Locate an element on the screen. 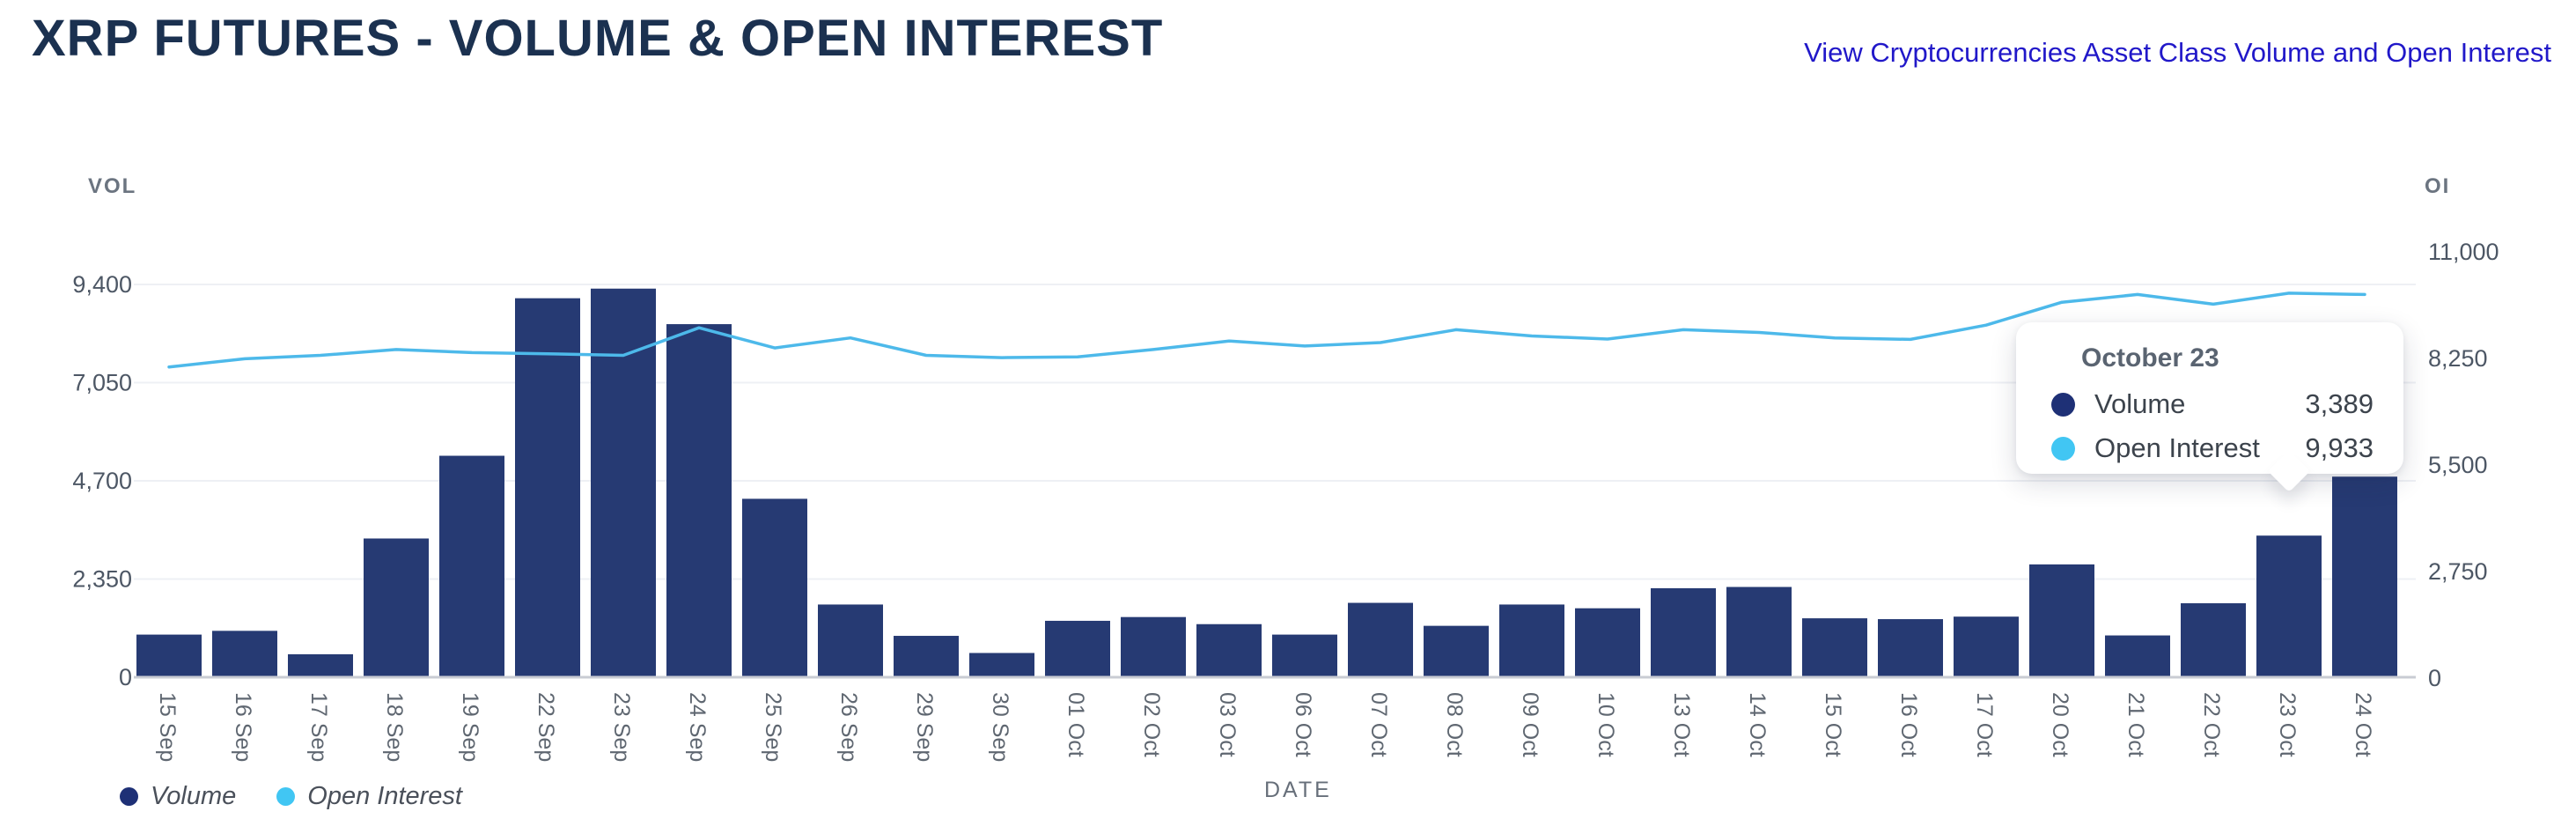 The width and height of the screenshot is (2576, 819). x-axis-label: 29 Sep is located at coordinates (924, 727).